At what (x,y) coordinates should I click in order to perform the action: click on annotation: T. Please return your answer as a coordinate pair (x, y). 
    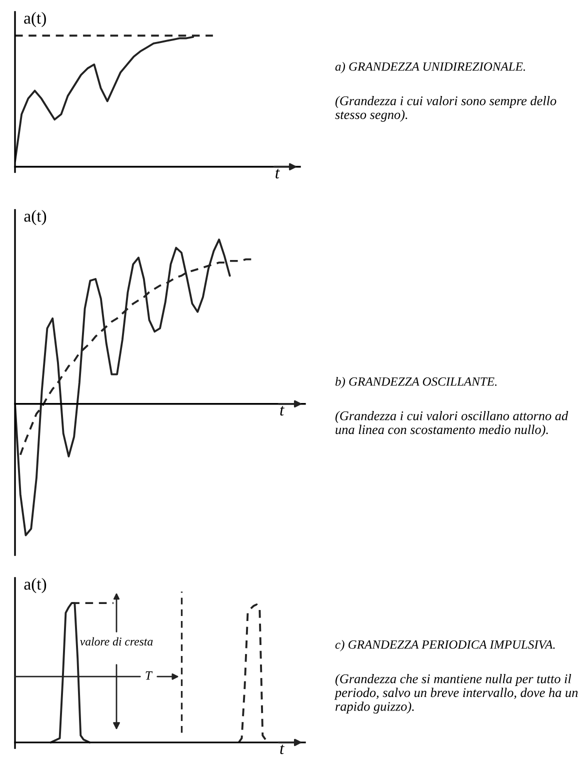
    Looking at the image, I should click on (149, 675).